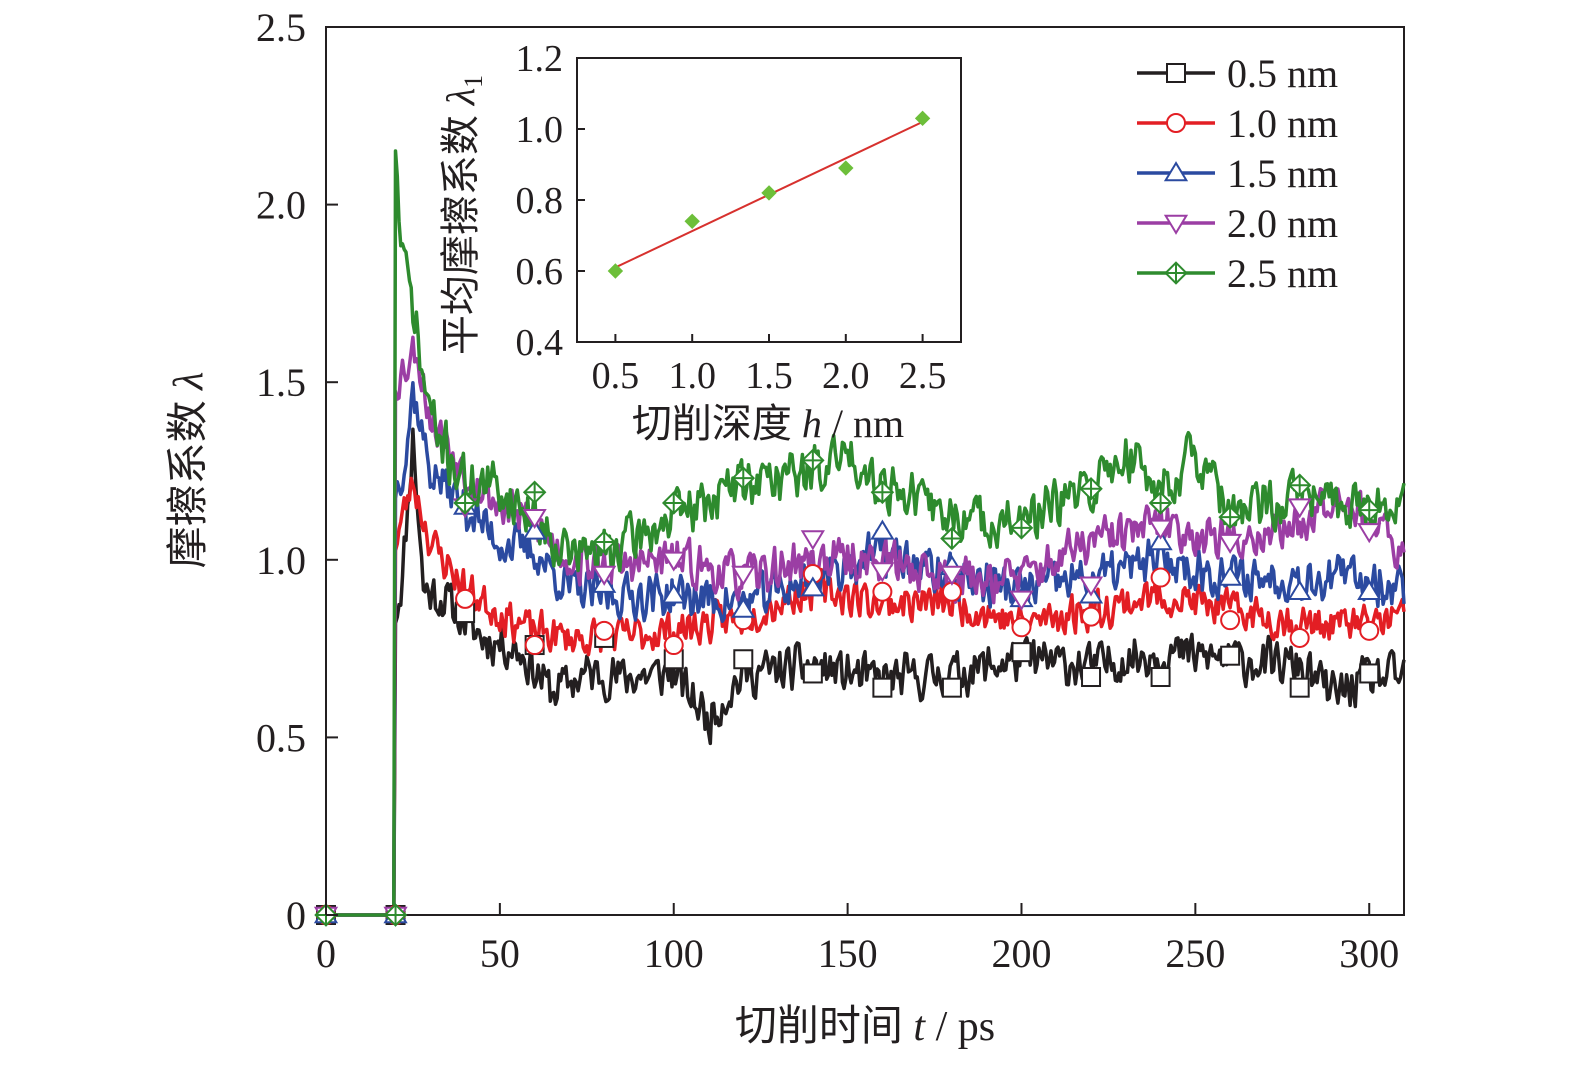  Describe the element at coordinates (768, 423) in the screenshot. I see `inset-x-axis-title: 切削深度 h / nm` at that location.